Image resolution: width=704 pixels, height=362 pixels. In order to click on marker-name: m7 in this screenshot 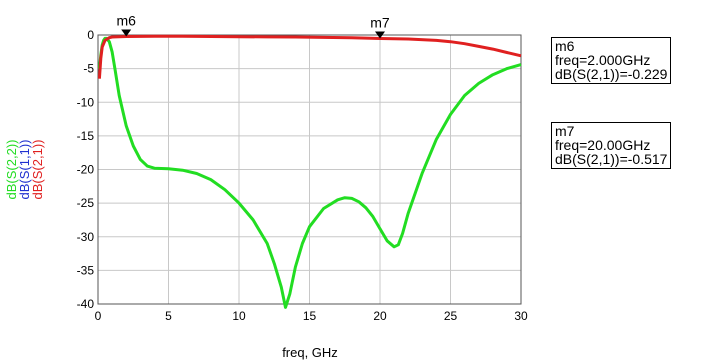, I will do `click(565, 131)`.